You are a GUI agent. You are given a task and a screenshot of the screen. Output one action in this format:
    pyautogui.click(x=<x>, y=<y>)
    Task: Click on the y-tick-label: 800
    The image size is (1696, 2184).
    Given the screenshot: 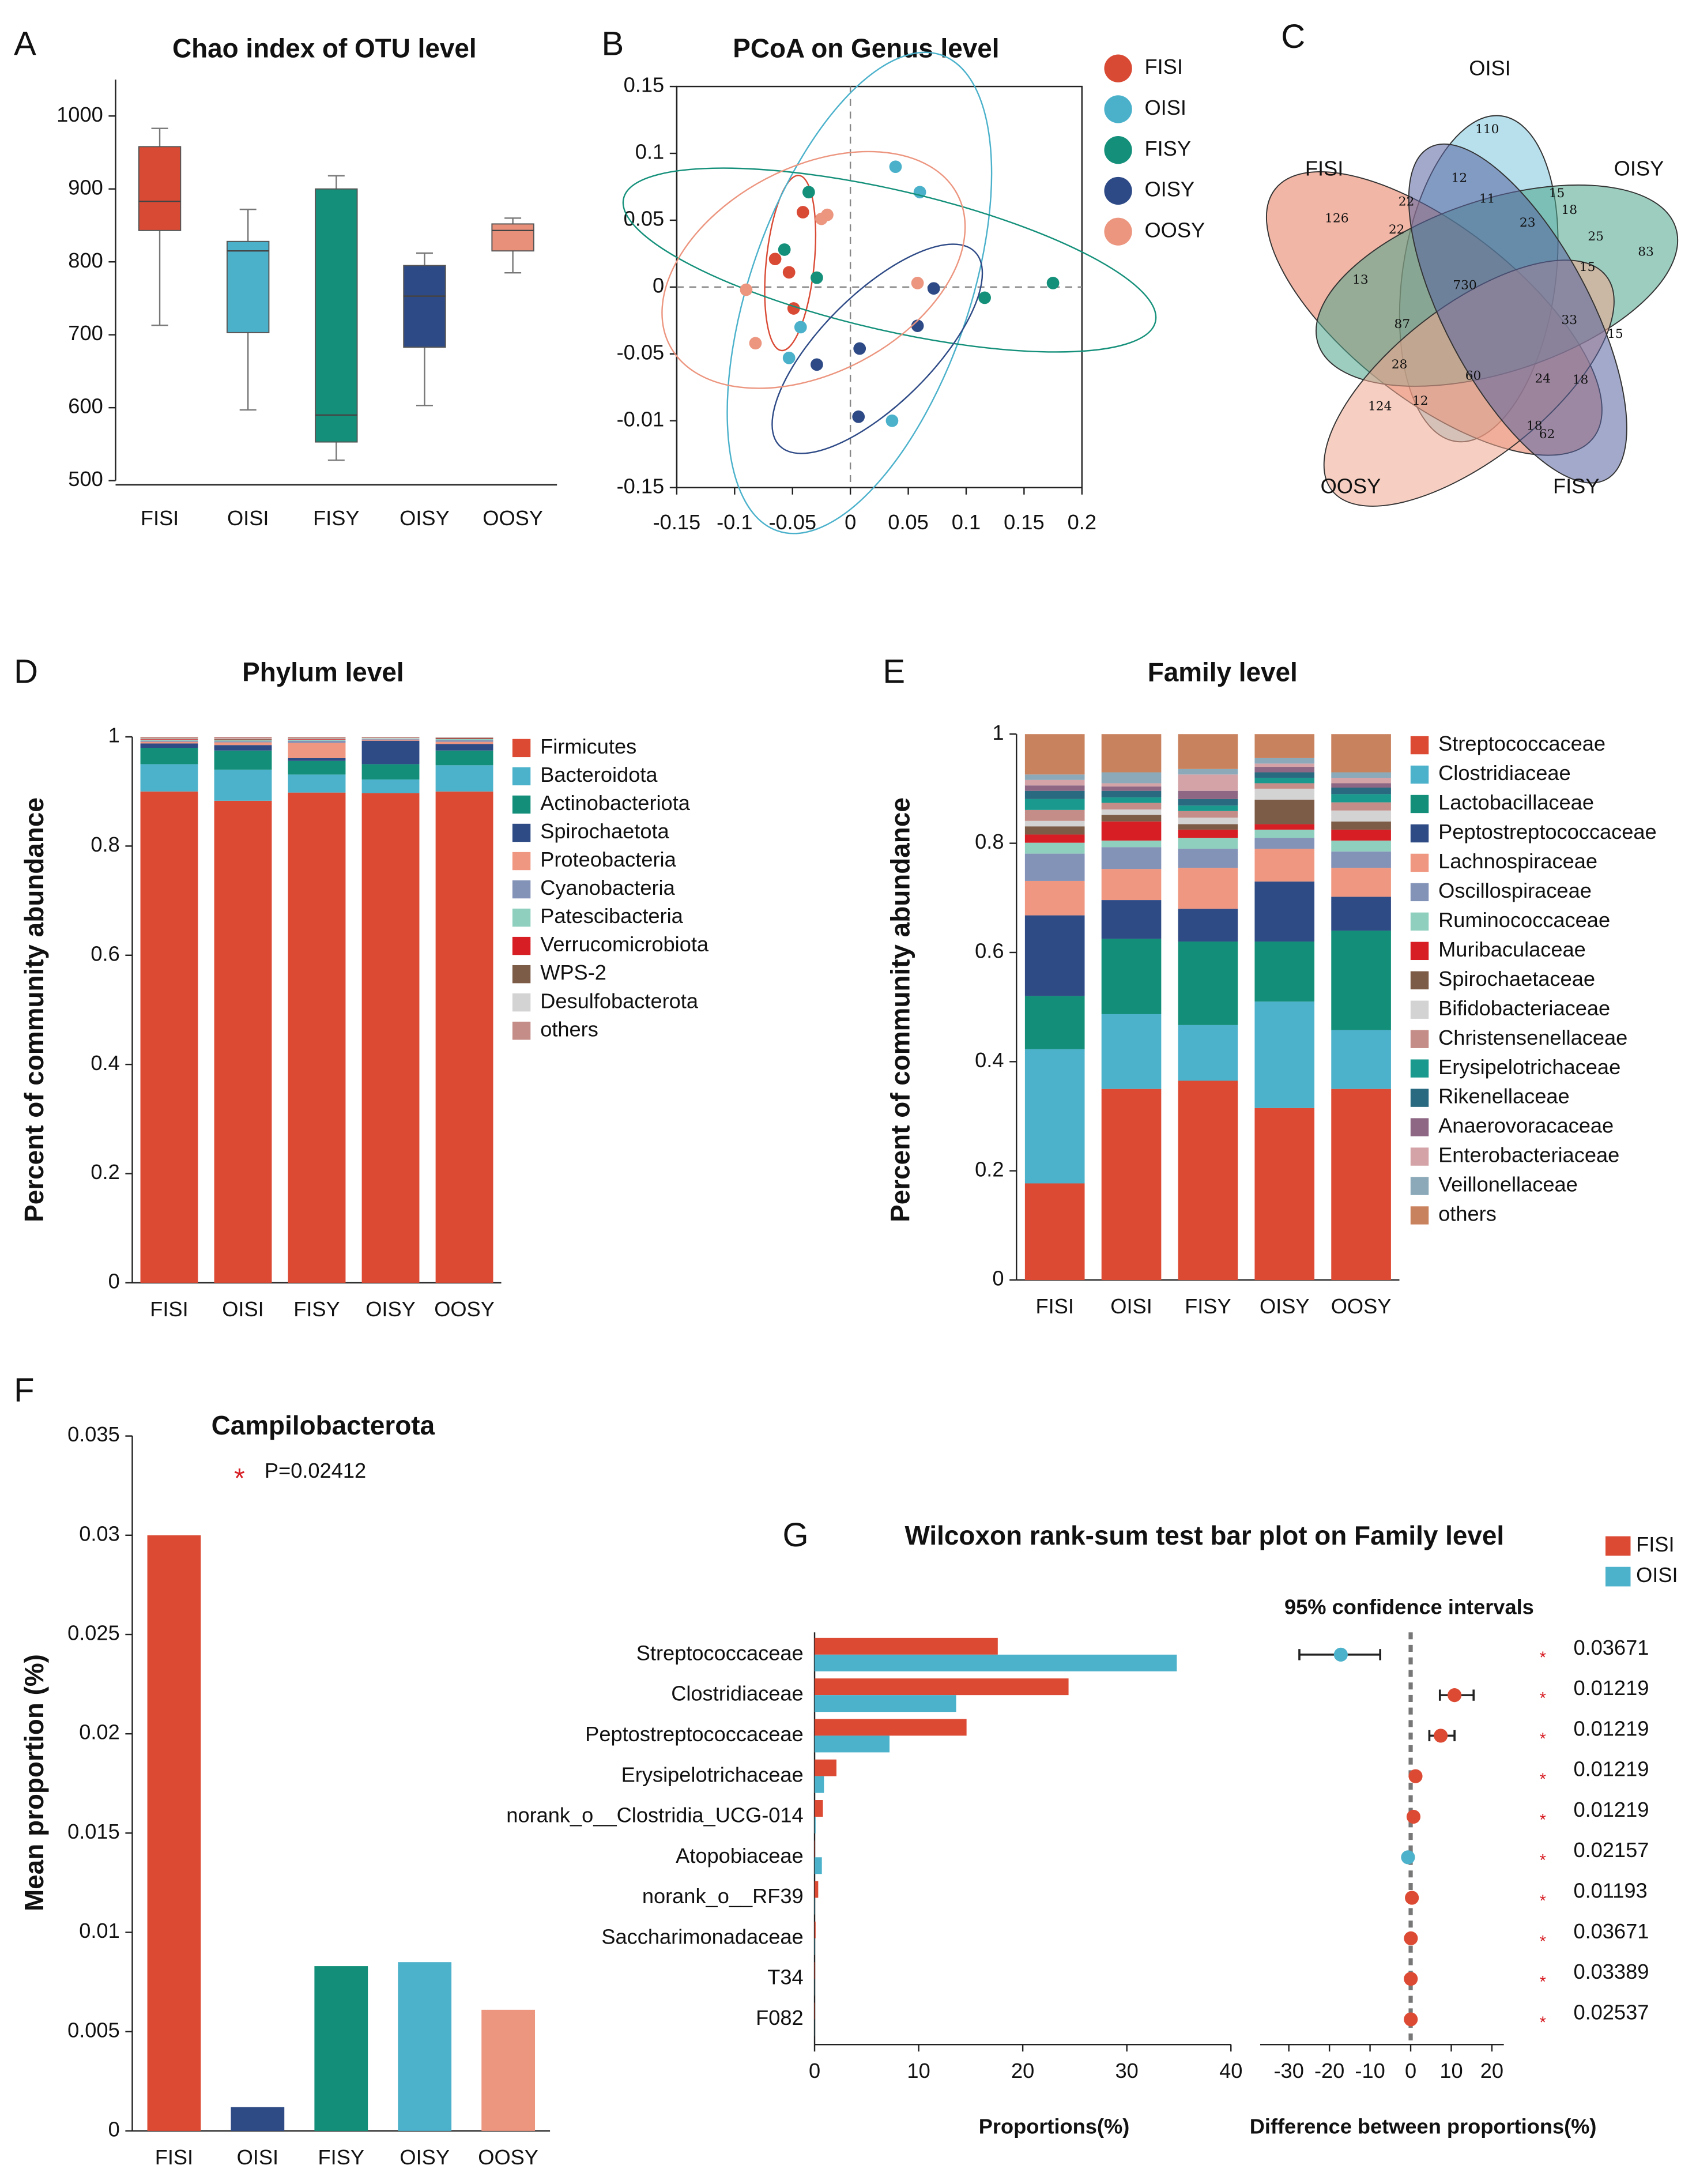 What is the action you would take?
    pyautogui.click(x=86, y=260)
    